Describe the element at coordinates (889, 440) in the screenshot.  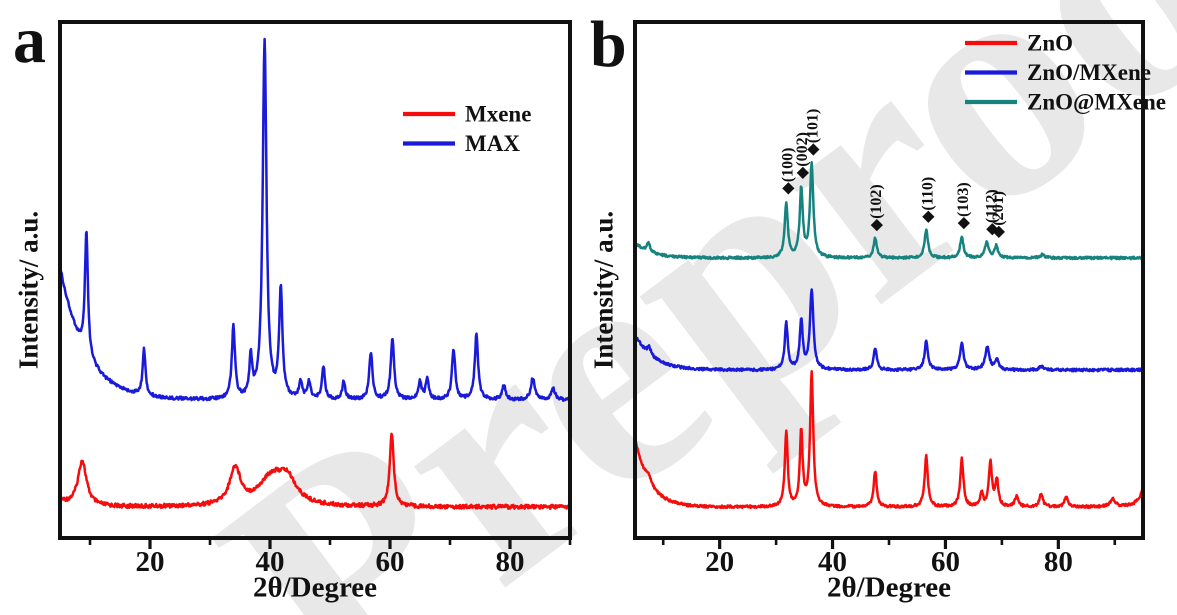
I see `xrd-curve-zno` at that location.